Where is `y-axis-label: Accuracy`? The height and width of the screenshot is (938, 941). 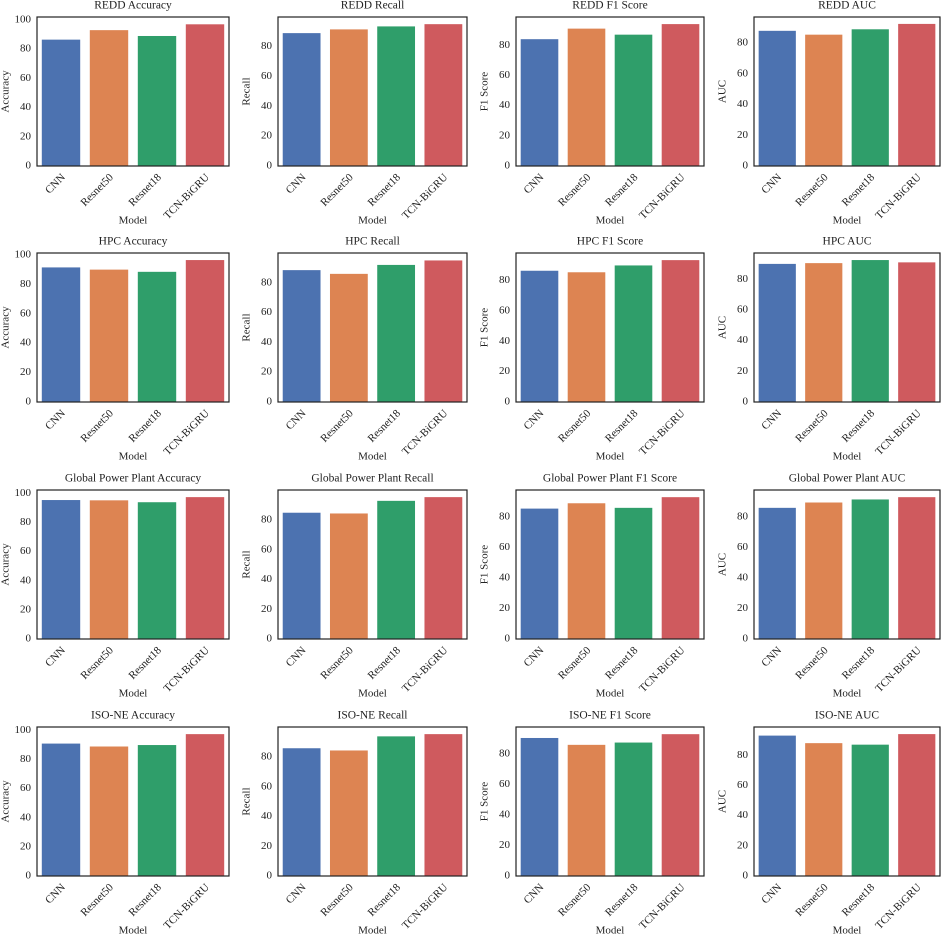
y-axis-label: Accuracy is located at coordinates (6, 801).